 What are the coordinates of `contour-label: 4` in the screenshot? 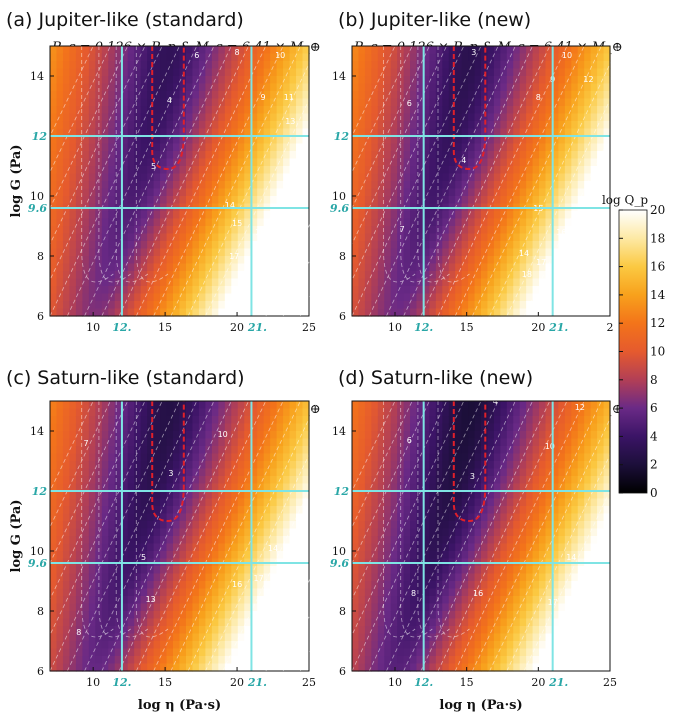 It's located at (169, 100).